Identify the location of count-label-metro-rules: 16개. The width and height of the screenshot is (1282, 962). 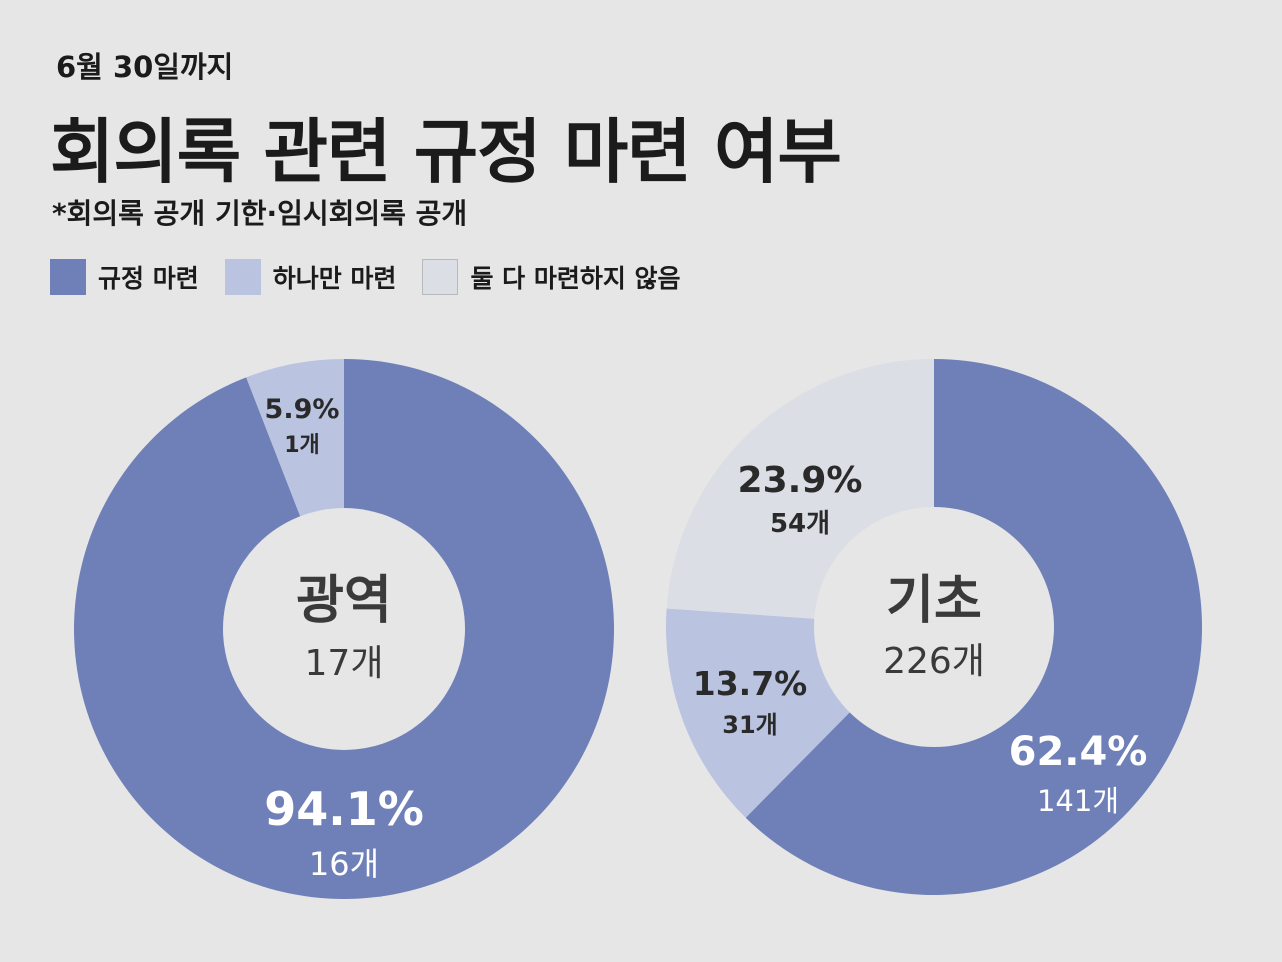
(344, 864).